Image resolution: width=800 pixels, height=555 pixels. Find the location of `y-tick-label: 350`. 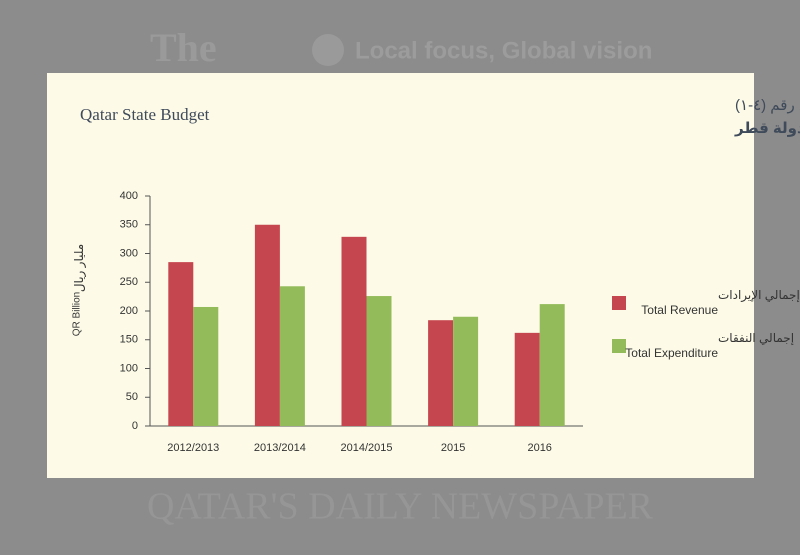

y-tick-label: 350 is located at coordinates (129, 225).